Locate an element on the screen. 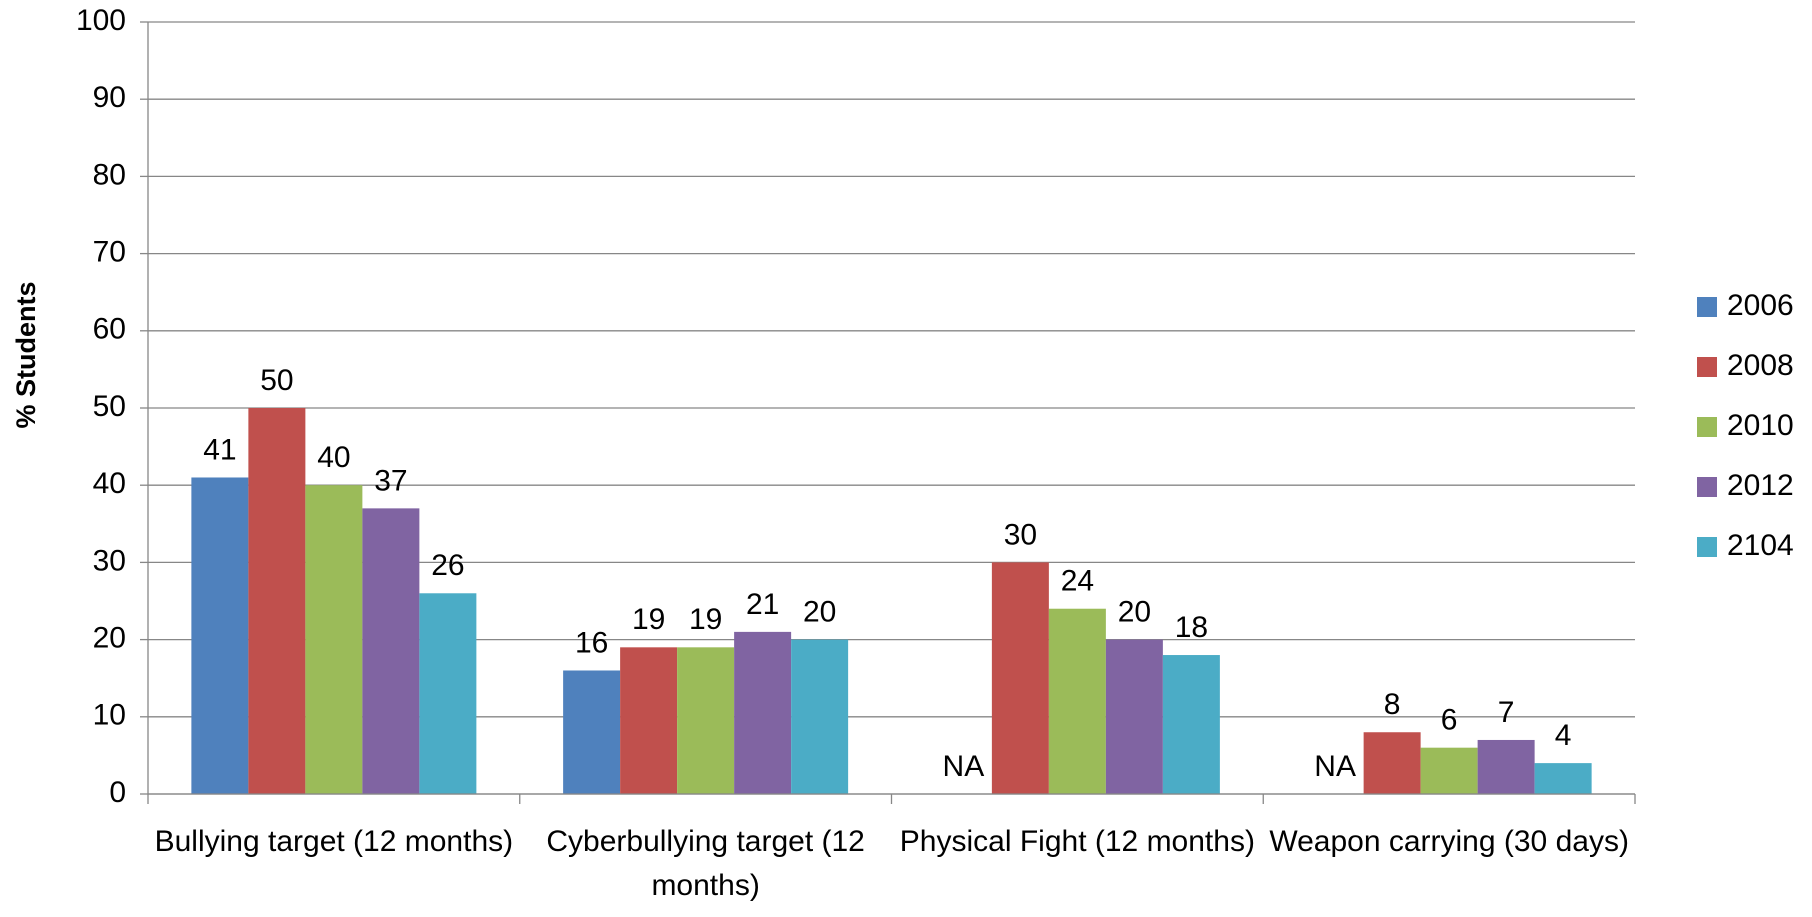 The height and width of the screenshot is (917, 1812). y-tick-label: 40 is located at coordinates (109, 483).